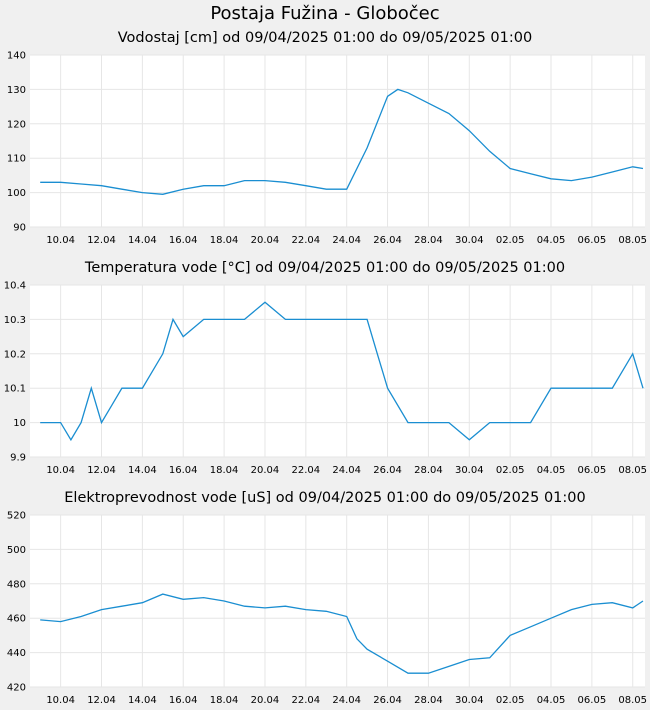  What do you see at coordinates (16, 516) in the screenshot?
I see `y-tick-label: 520` at bounding box center [16, 516].